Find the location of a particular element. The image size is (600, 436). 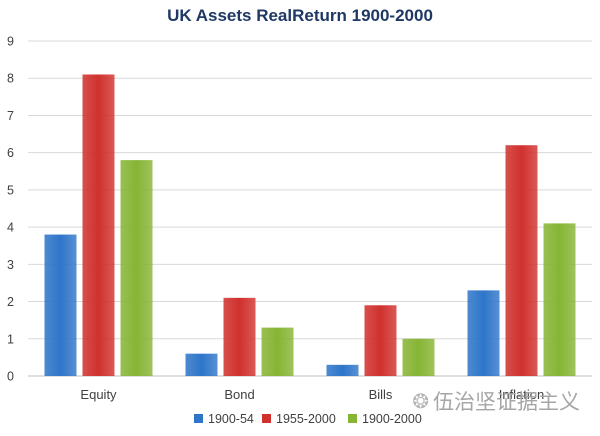

legend-label: 1900-54 is located at coordinates (231, 419).